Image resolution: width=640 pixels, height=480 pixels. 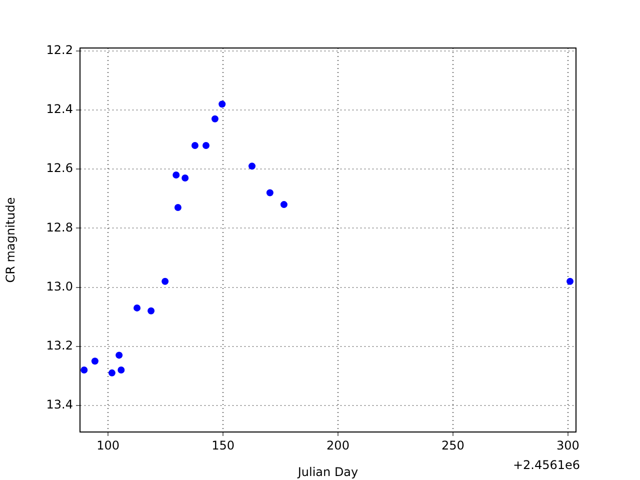 I want to click on x-tick-label: 150, so click(x=223, y=445).